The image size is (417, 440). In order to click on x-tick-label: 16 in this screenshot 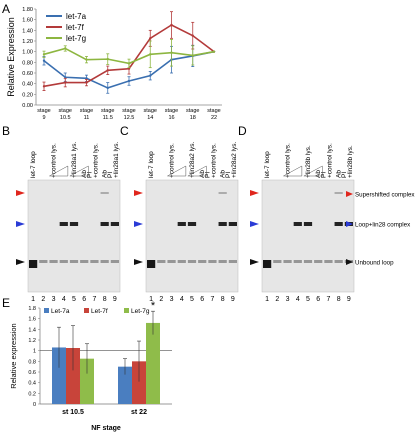, I will do `click(171, 118)`.